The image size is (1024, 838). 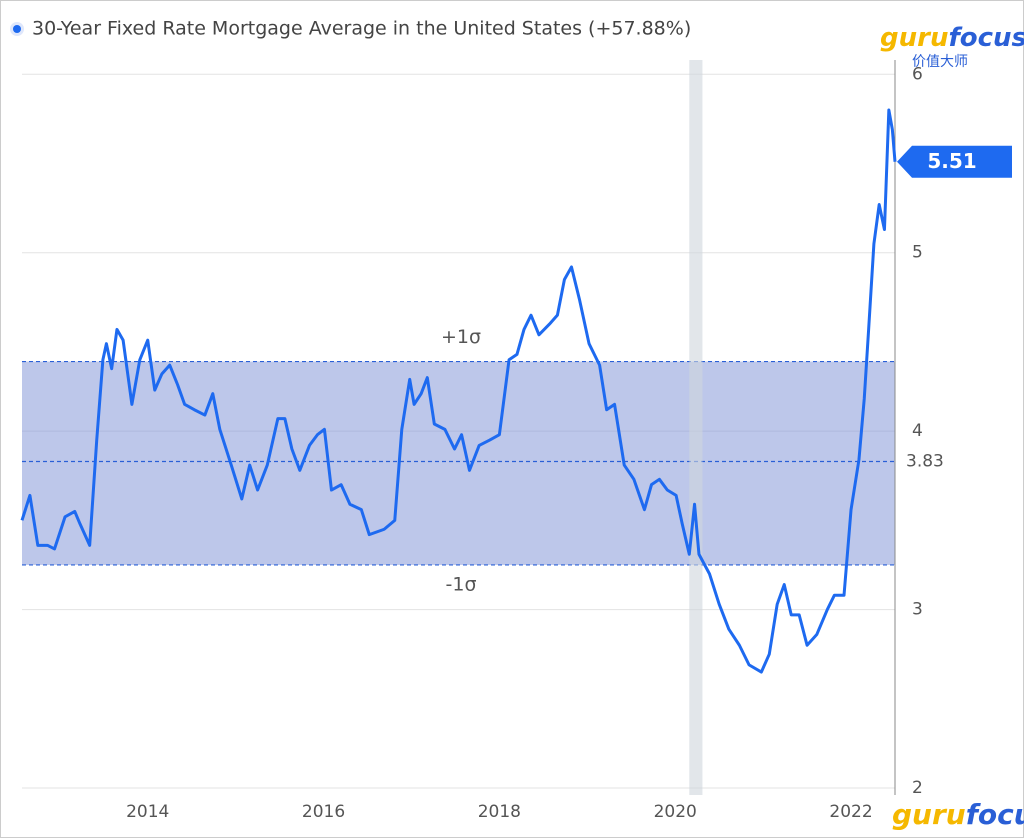 What do you see at coordinates (17, 29) in the screenshot?
I see `legend-dot` at bounding box center [17, 29].